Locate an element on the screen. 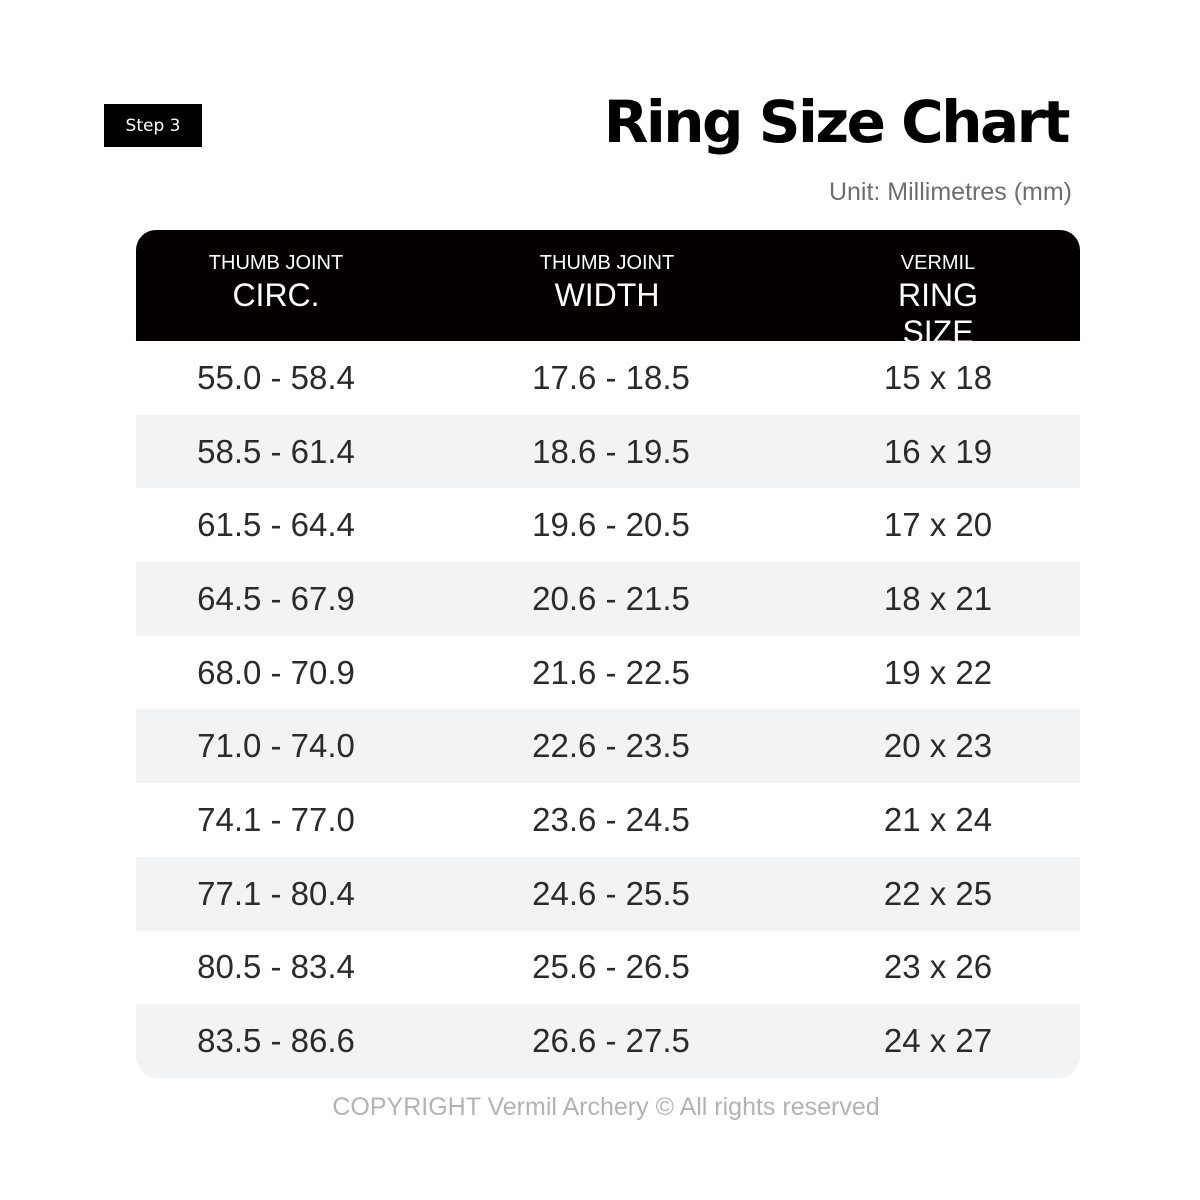 The width and height of the screenshot is (1200, 1200). cell-circ: 55.0 - 58.4 is located at coordinates (276, 377).